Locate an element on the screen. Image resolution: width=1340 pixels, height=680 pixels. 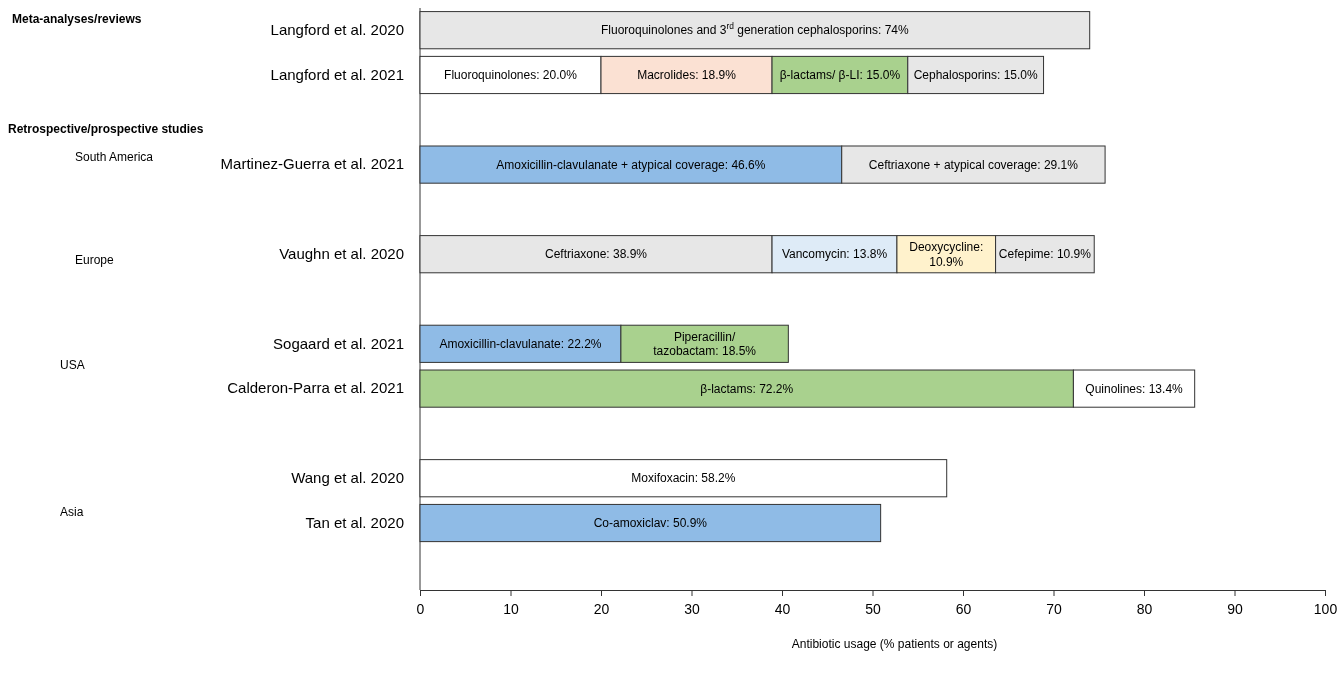
data-label: Amoxicillin-clavulanate: 22.2% is located at coordinates (520, 344).